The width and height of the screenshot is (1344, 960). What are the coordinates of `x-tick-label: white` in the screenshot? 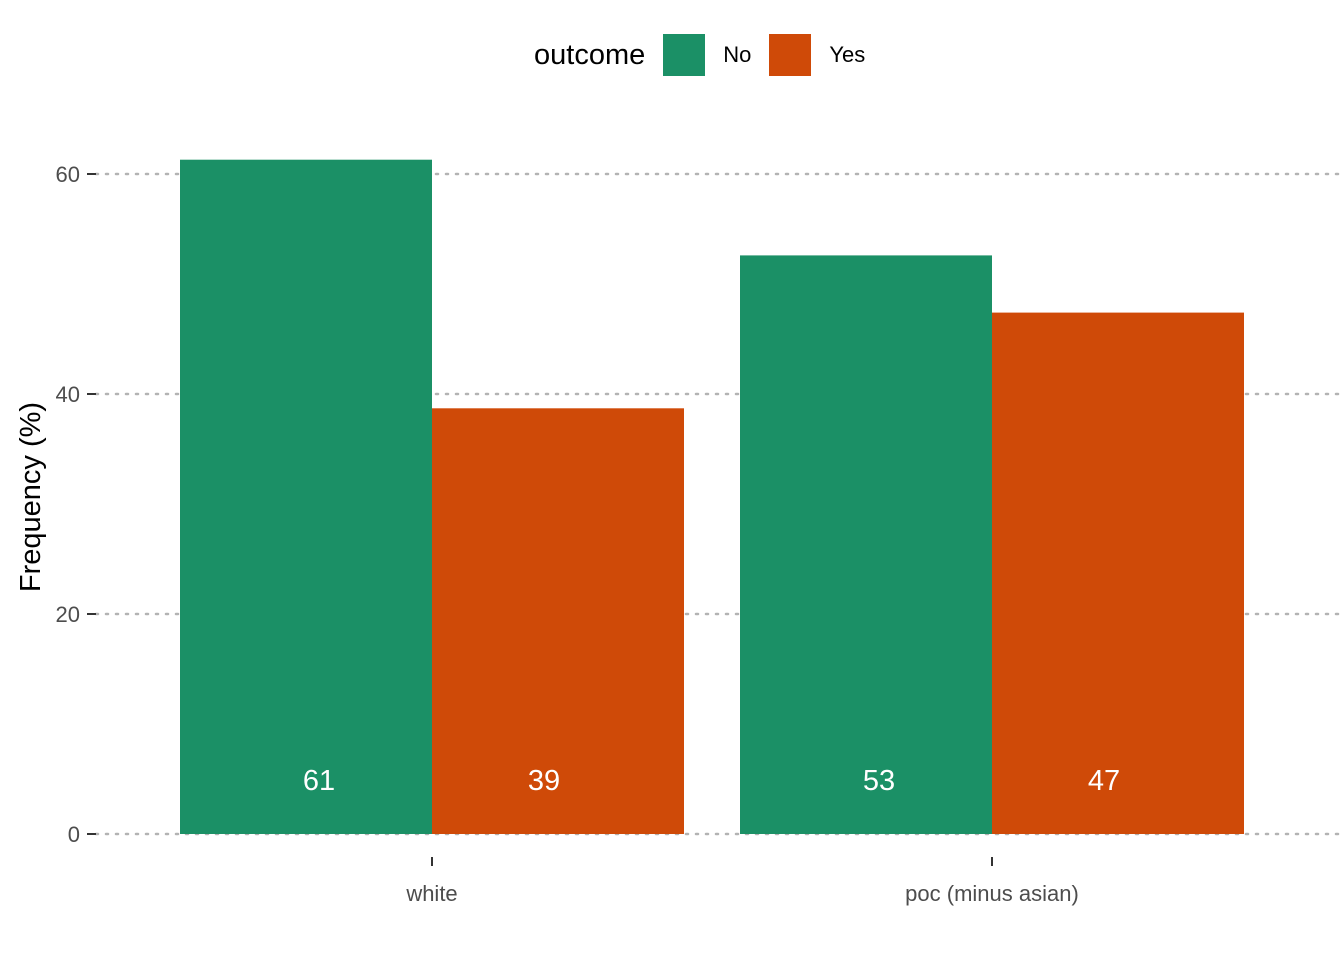 It's located at (431, 893).